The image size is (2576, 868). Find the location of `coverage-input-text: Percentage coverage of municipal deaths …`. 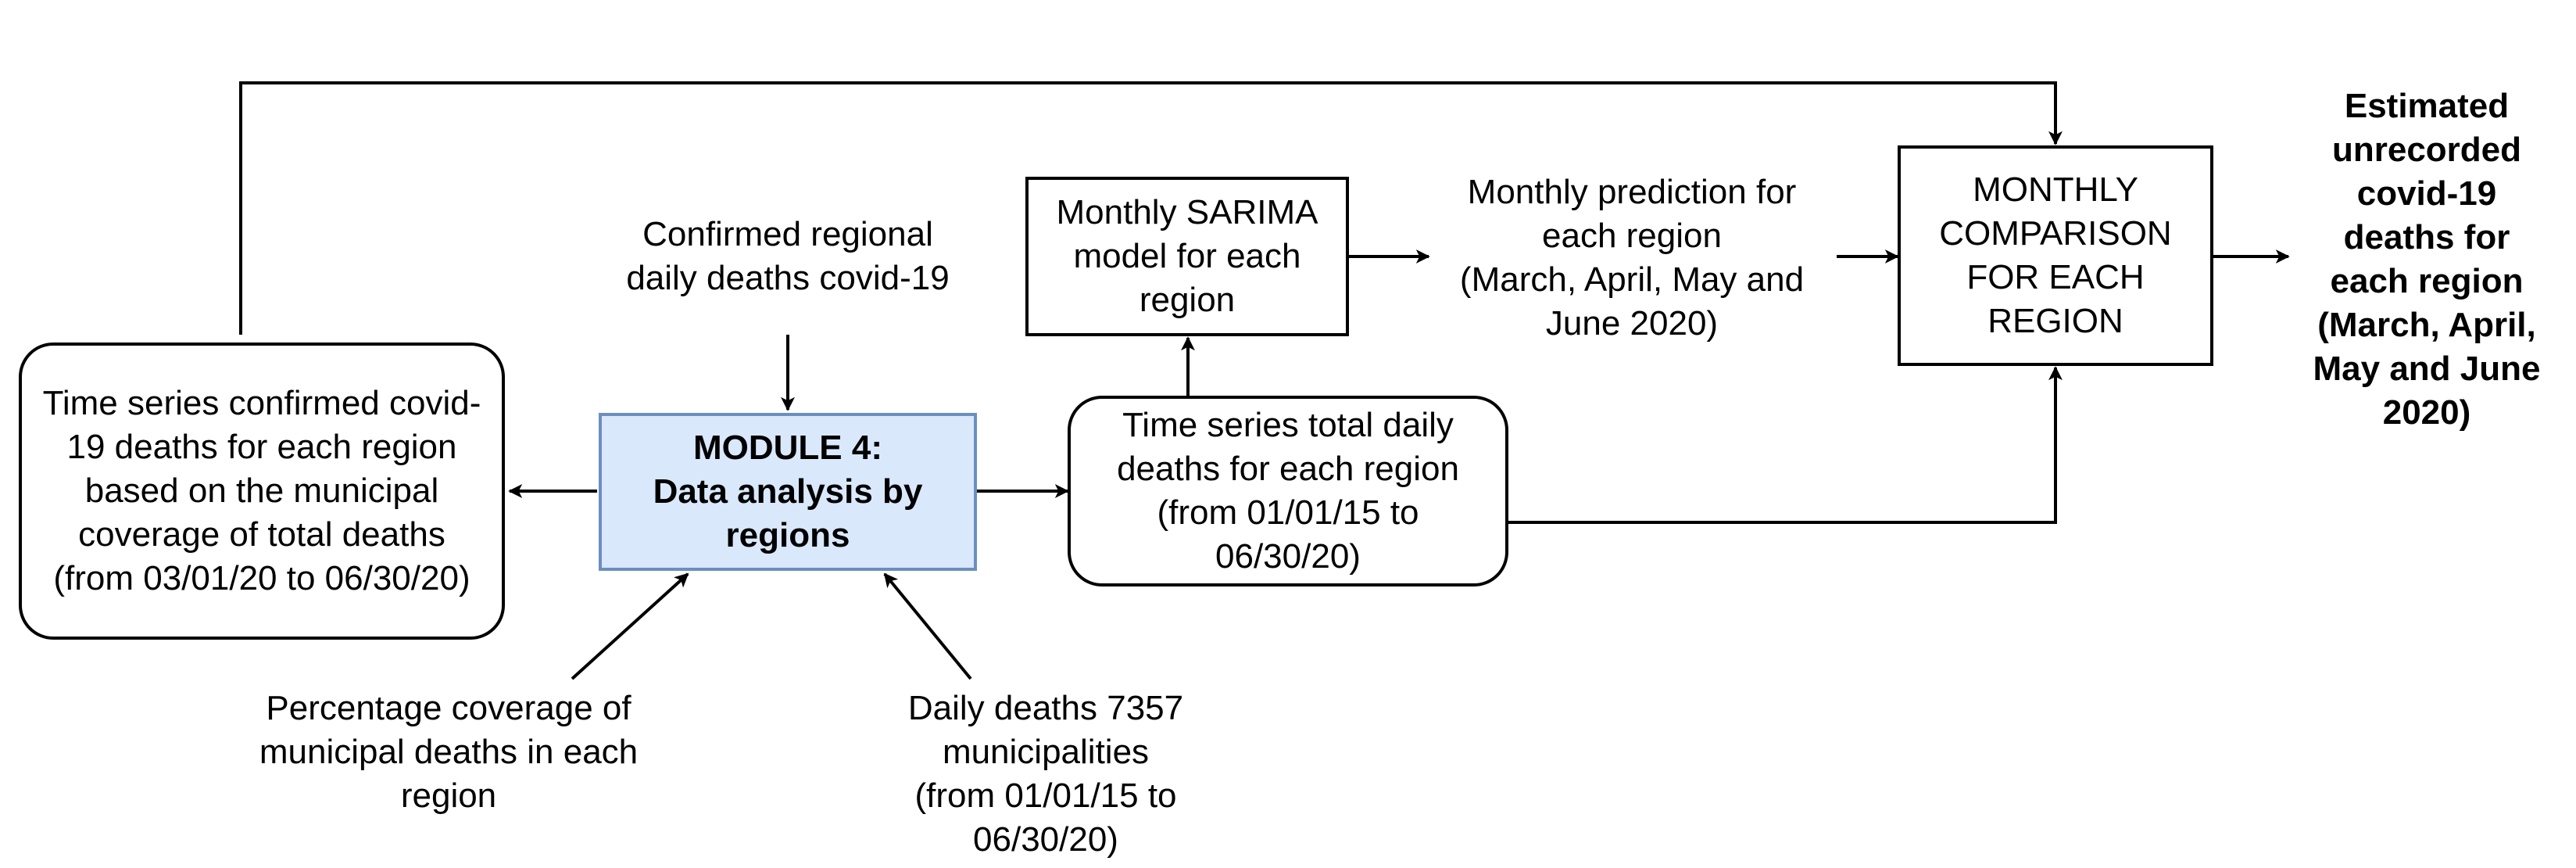

coverage-input-text: Percentage coverage of municipal deaths … is located at coordinates (449, 752).